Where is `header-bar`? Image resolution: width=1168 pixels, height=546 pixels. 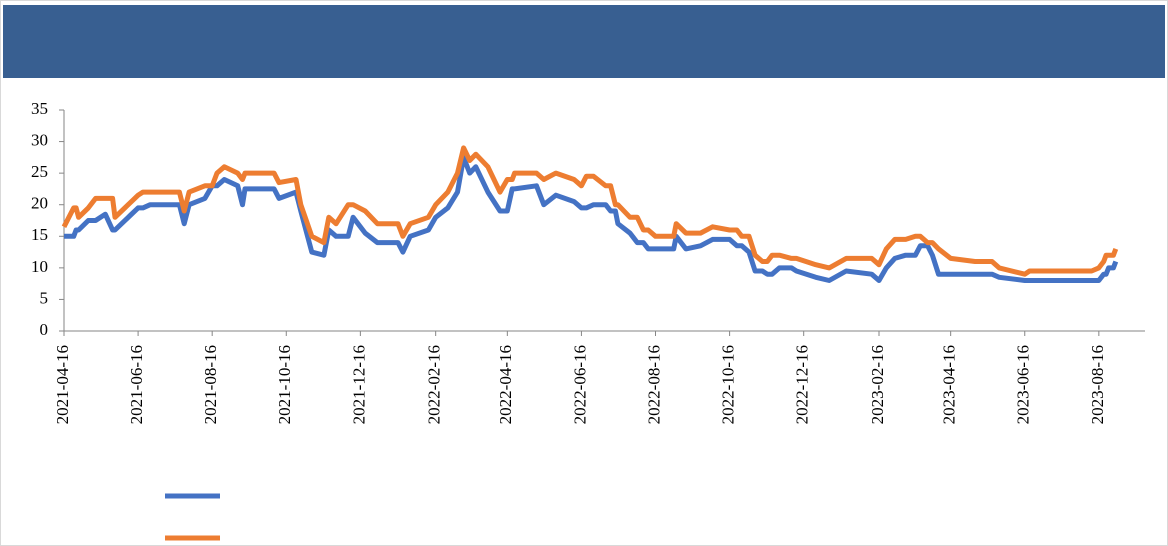 header-bar is located at coordinates (584, 41).